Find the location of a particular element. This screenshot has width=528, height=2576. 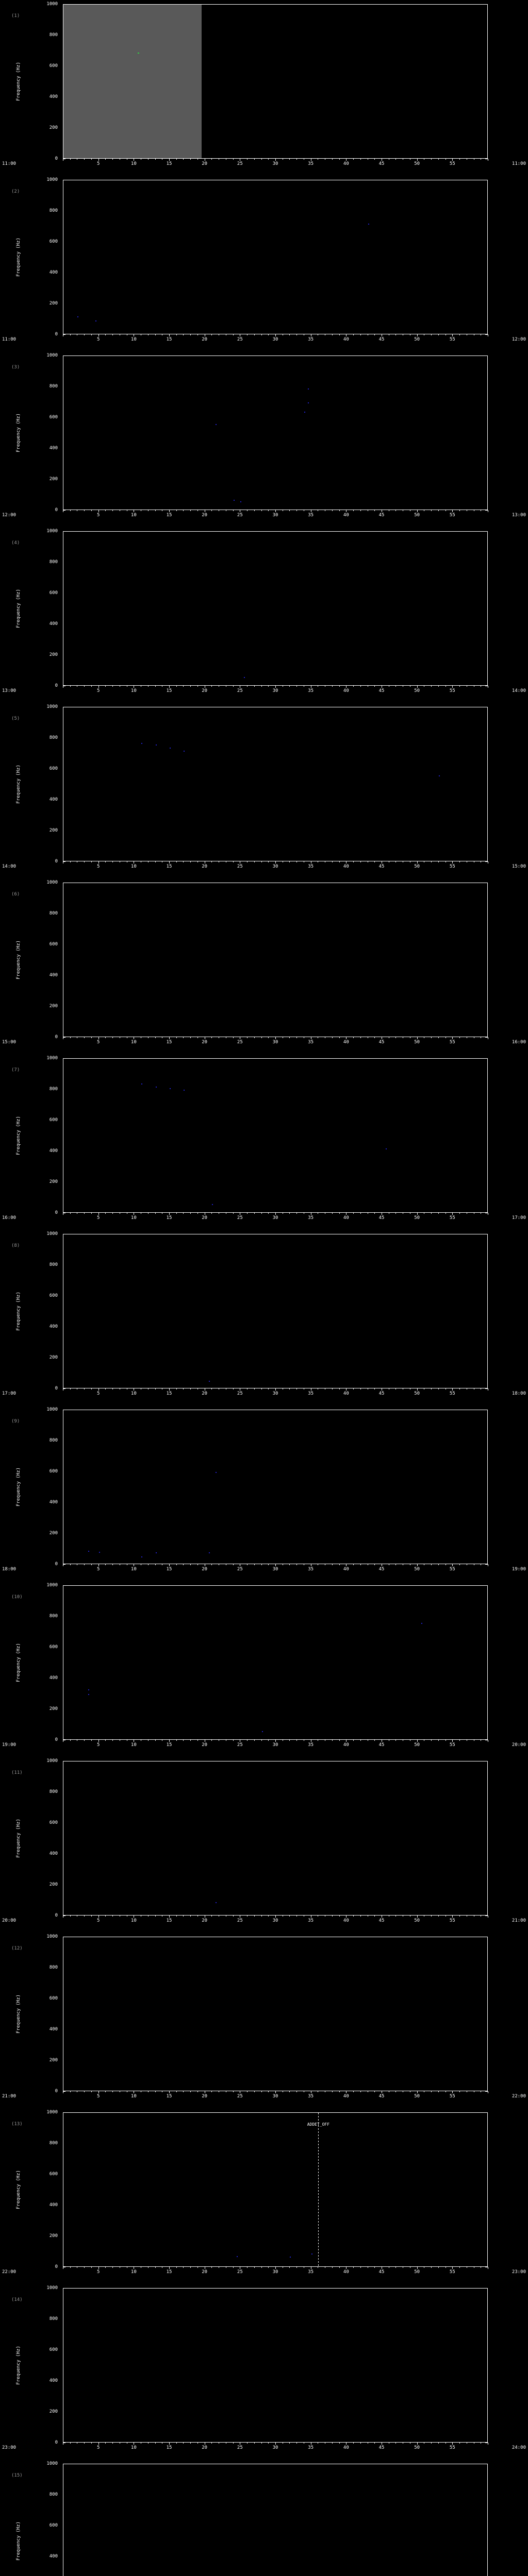

hour-label-start: 11:00 is located at coordinates (9, 339).